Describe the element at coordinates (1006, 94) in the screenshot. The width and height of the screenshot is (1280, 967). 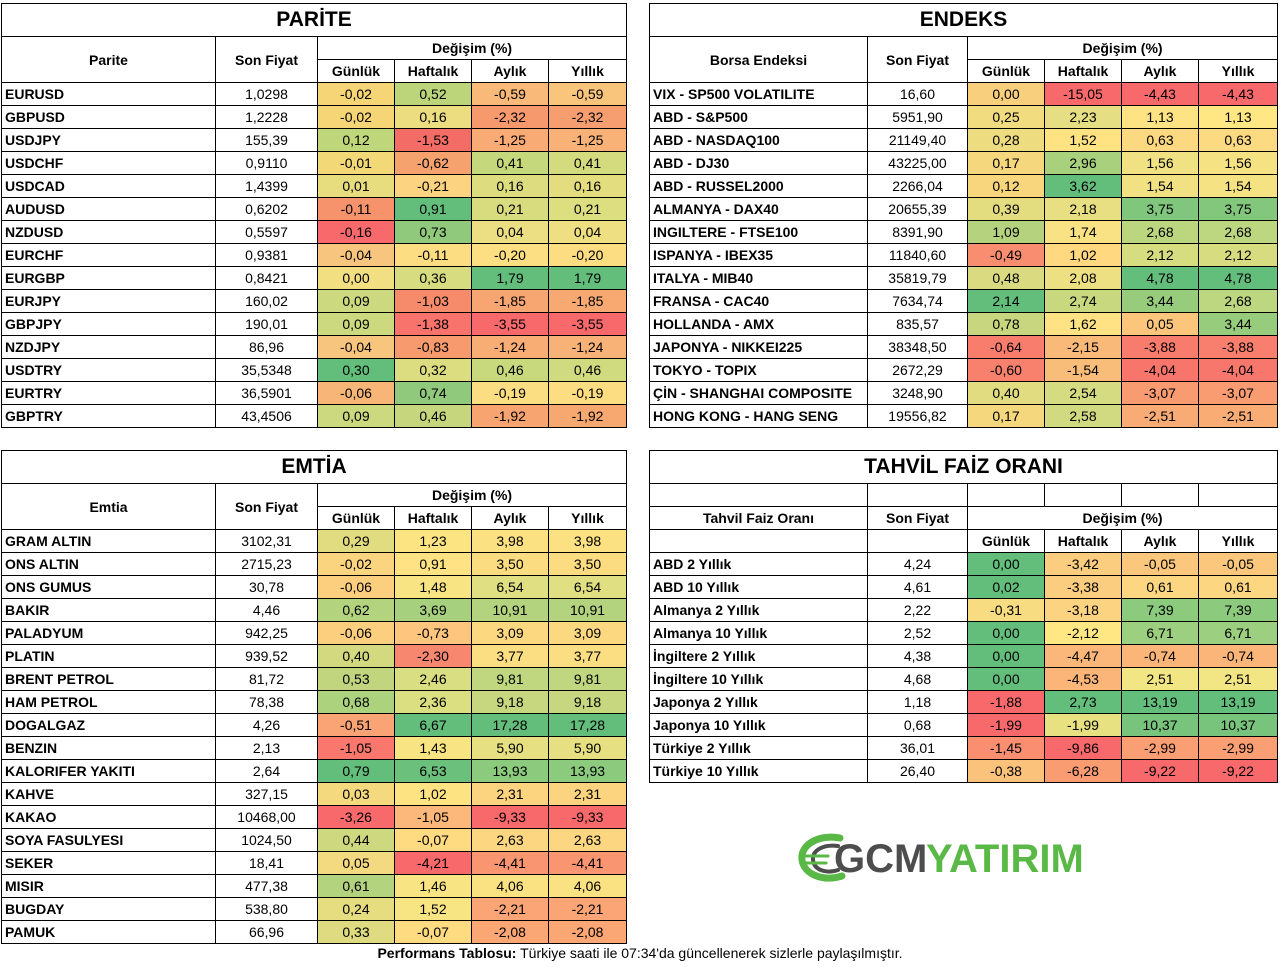
I see `endeks-row-daily: 0,00` at that location.